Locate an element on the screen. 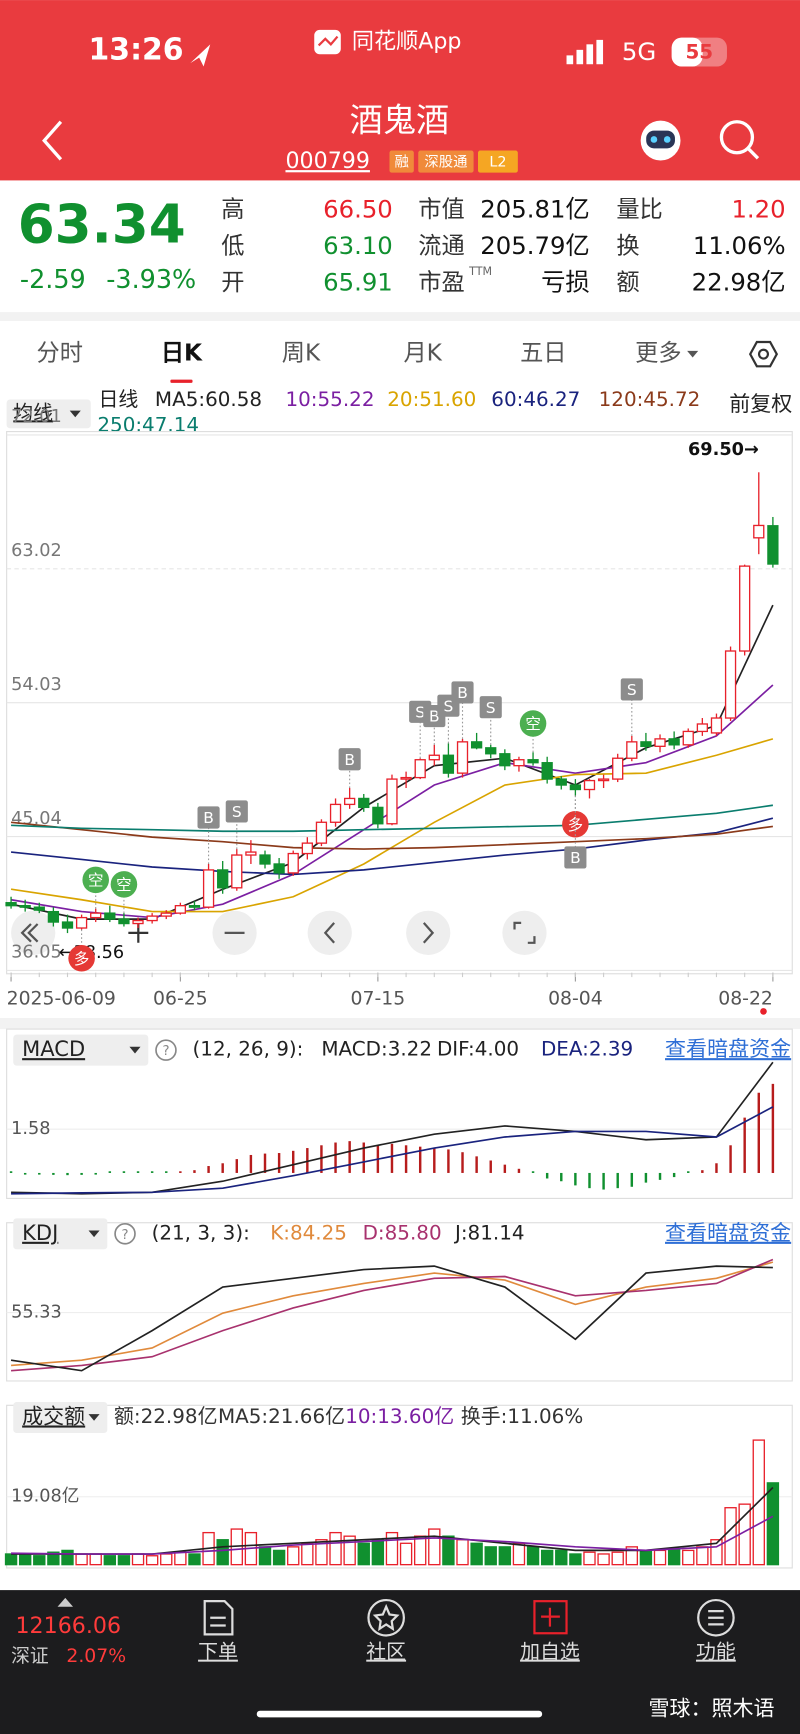 The image size is (800, 1734). signal-label: 空 is located at coordinates (95, 880).